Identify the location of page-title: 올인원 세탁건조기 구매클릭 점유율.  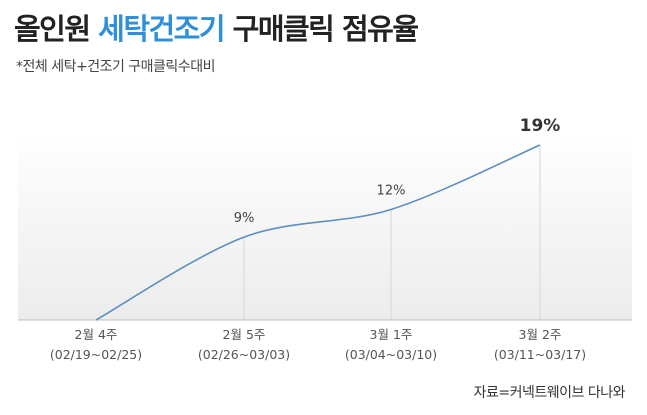
(216, 27).